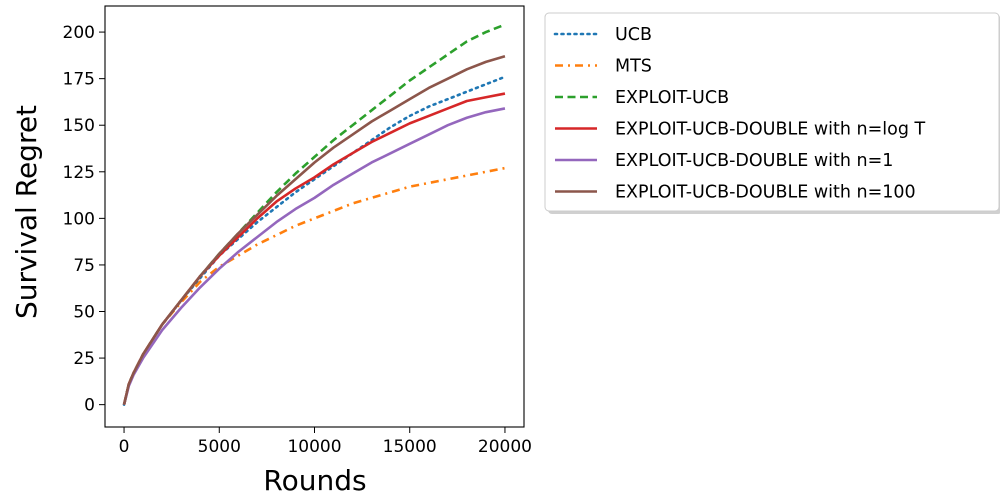  What do you see at coordinates (410, 447) in the screenshot?
I see `x-tick-label: 15000` at bounding box center [410, 447].